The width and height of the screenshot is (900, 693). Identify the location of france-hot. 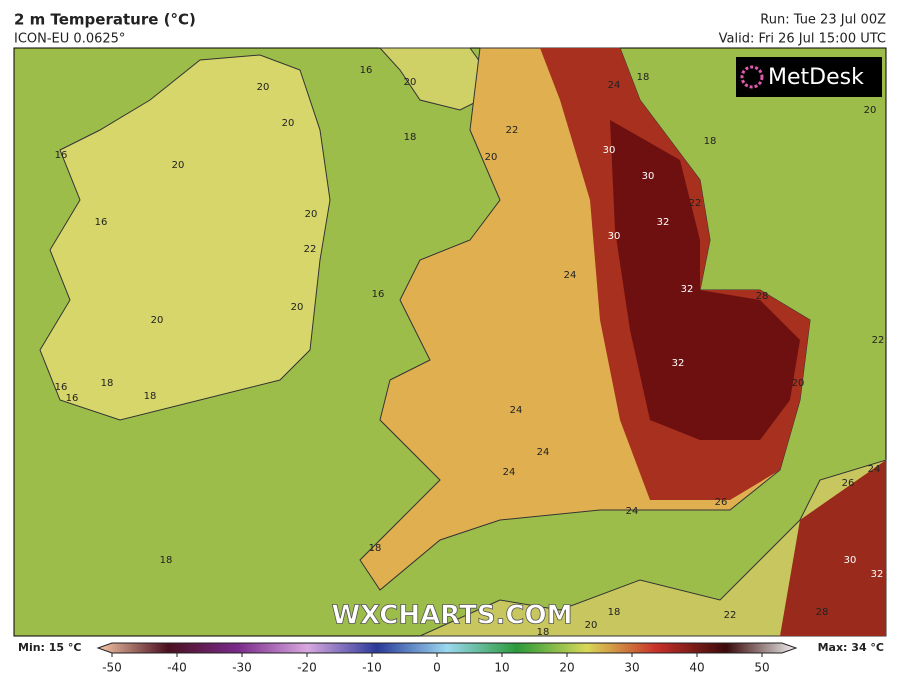
(833, 548).